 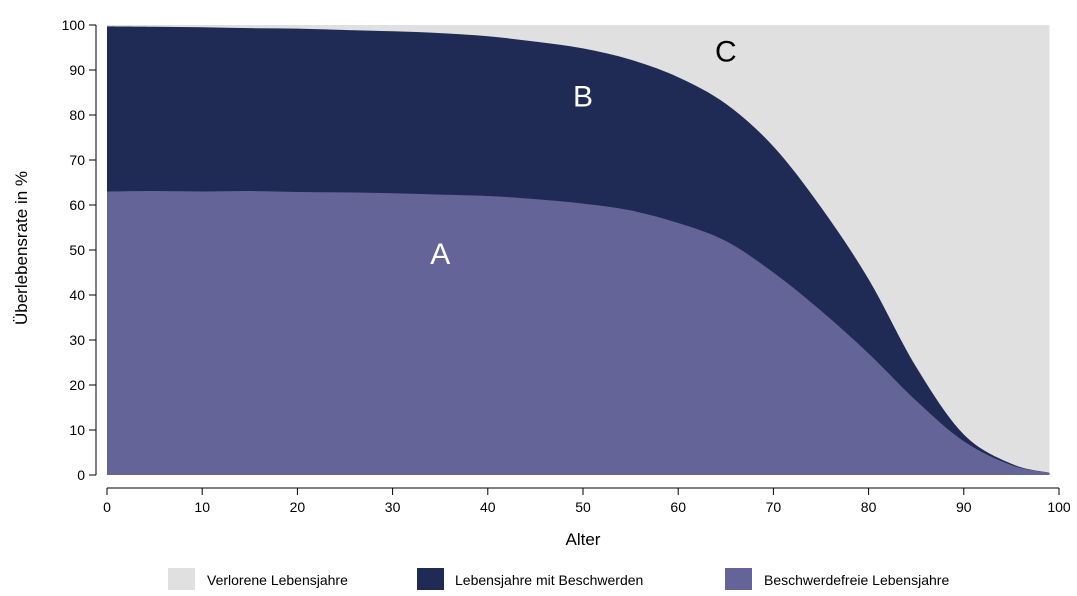 What do you see at coordinates (726, 52) in the screenshot?
I see `region-label-c: C` at bounding box center [726, 52].